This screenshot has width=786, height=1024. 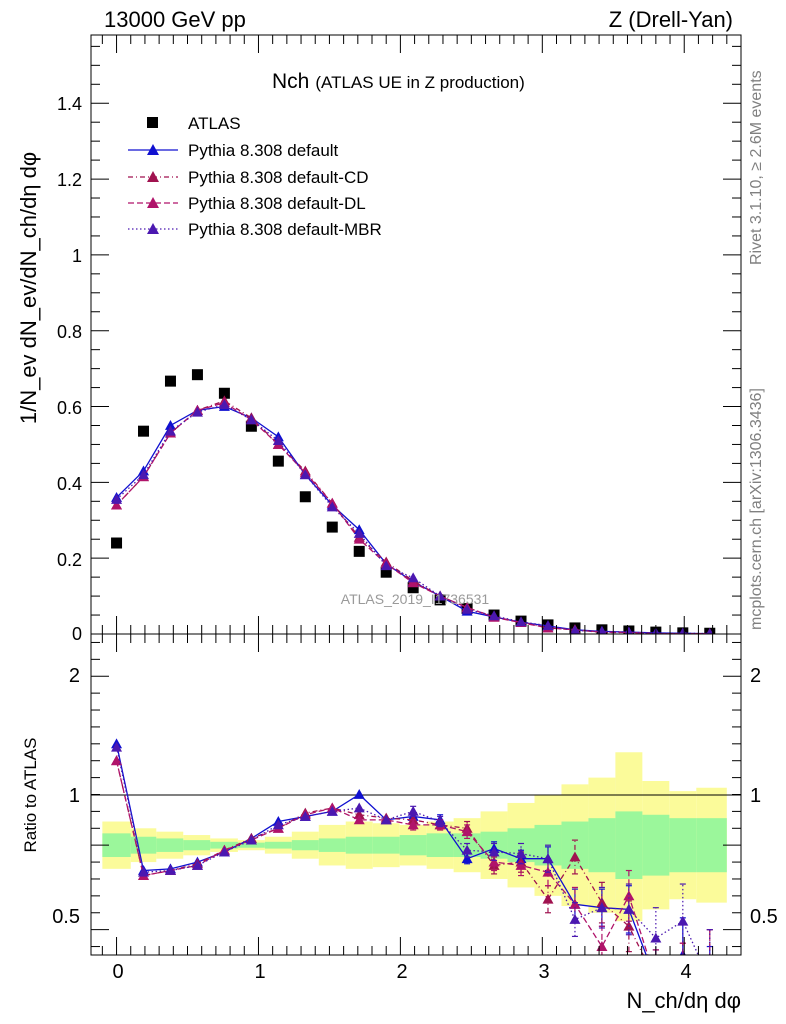 What do you see at coordinates (214, 123) in the screenshot?
I see `legend-label: ATLAS` at bounding box center [214, 123].